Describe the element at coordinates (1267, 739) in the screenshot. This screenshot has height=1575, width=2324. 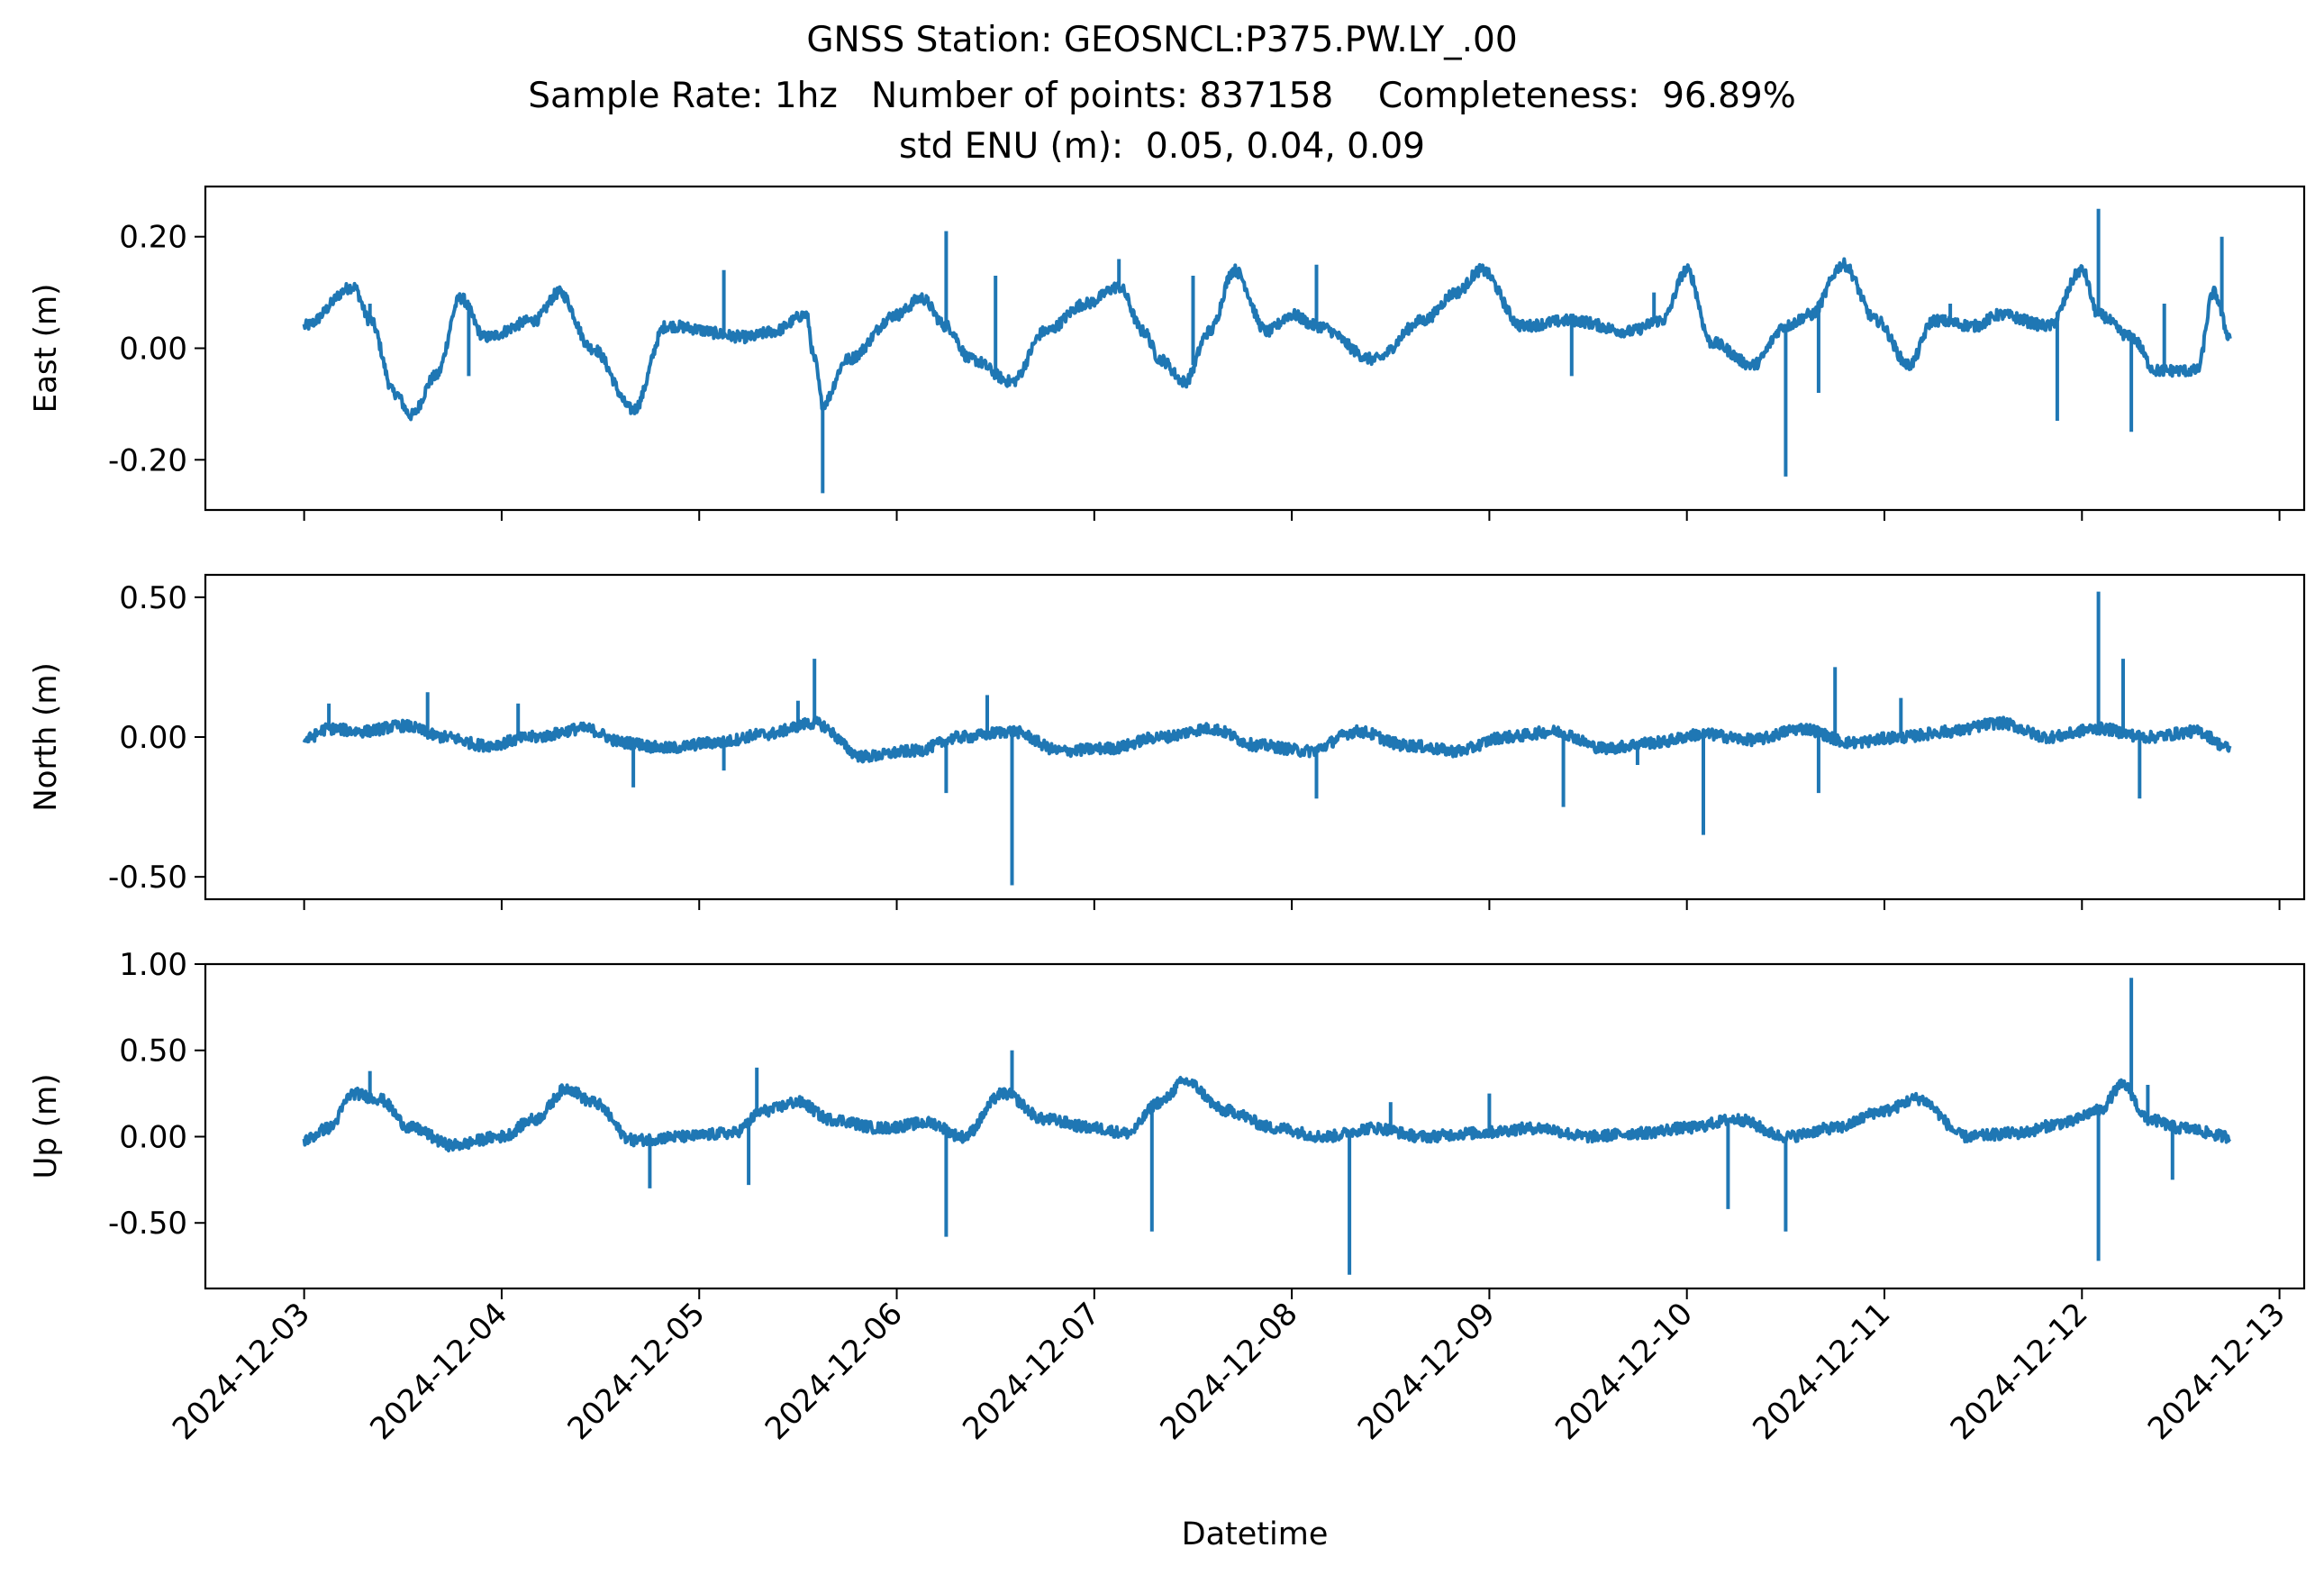
I see `series-line-north` at that location.